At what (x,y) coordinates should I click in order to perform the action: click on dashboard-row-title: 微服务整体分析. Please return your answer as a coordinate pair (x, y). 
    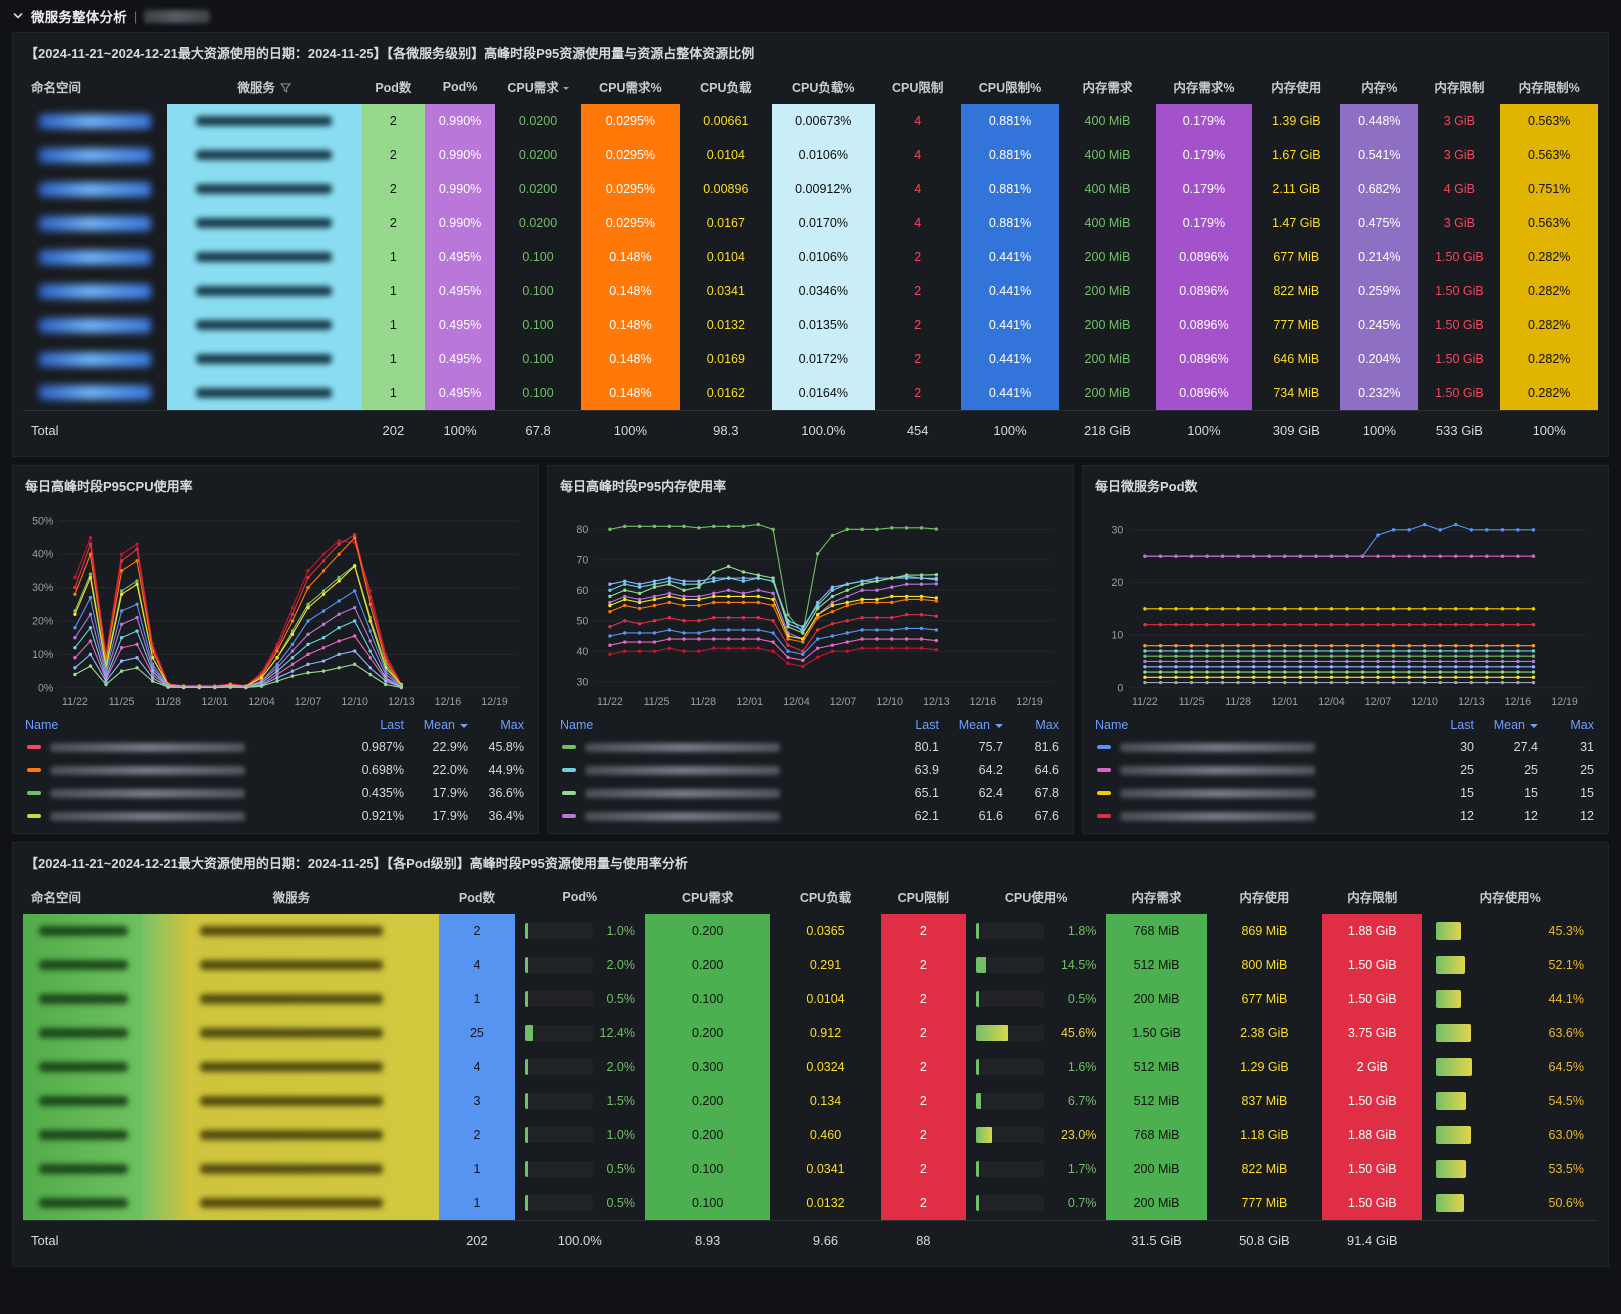
    Looking at the image, I should click on (79, 17).